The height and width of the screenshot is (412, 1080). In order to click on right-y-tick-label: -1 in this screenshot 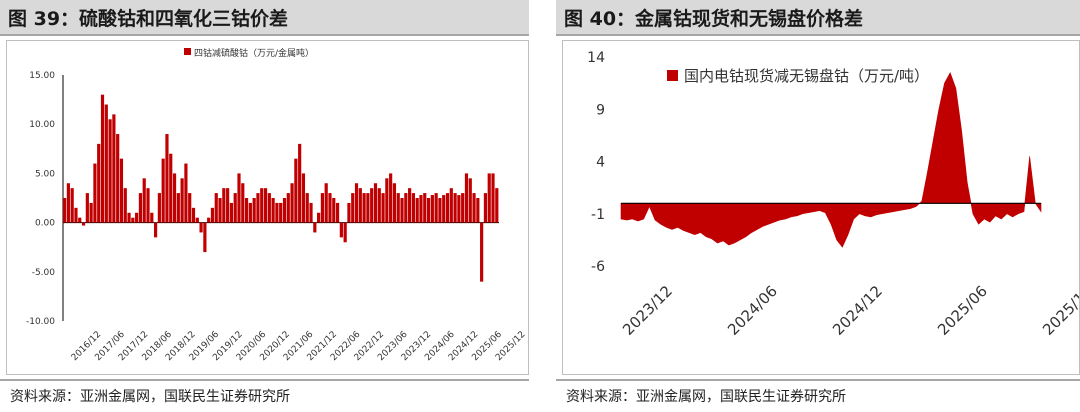, I will do `click(598, 215)`.